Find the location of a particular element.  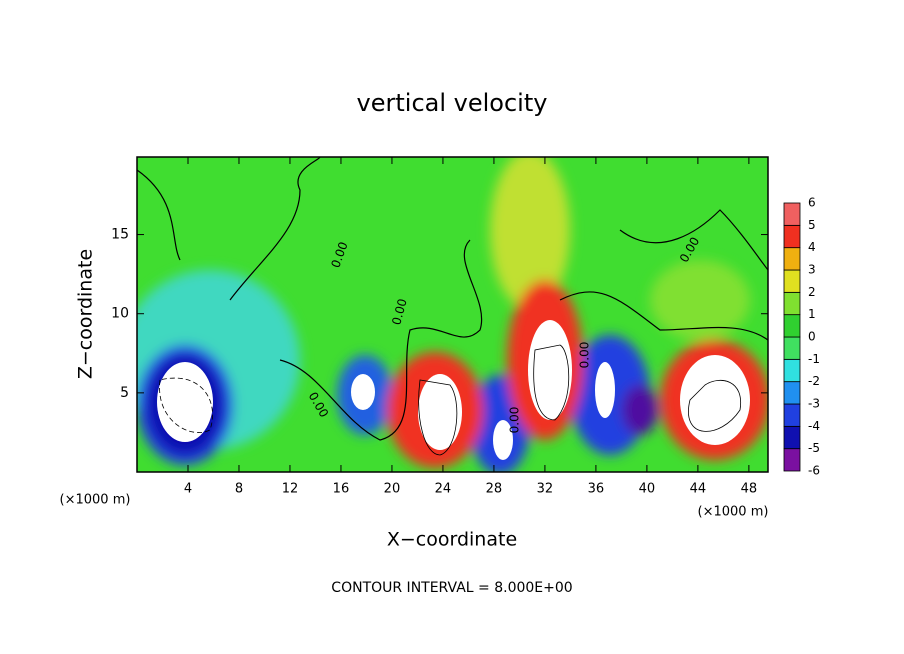

x-tick-label: 4 is located at coordinates (188, 489).